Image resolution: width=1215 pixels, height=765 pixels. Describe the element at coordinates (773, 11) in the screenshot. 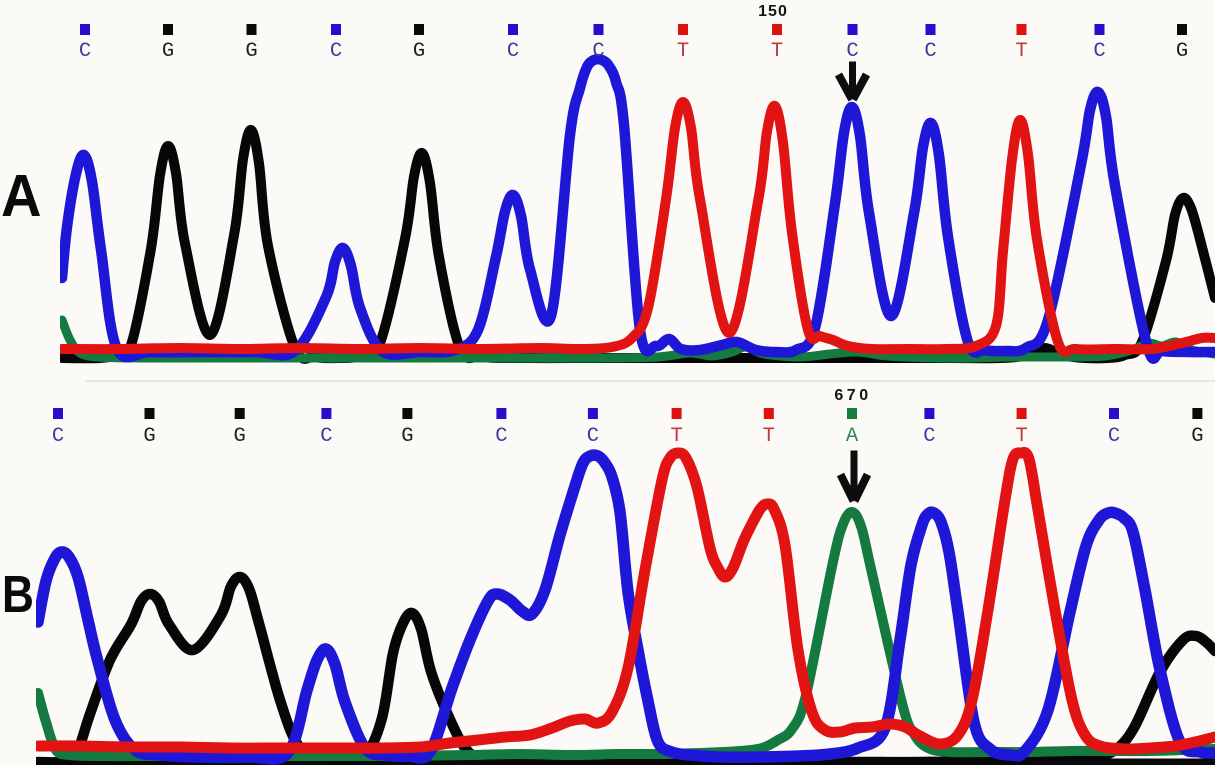

I see `svg-text: 150` at that location.